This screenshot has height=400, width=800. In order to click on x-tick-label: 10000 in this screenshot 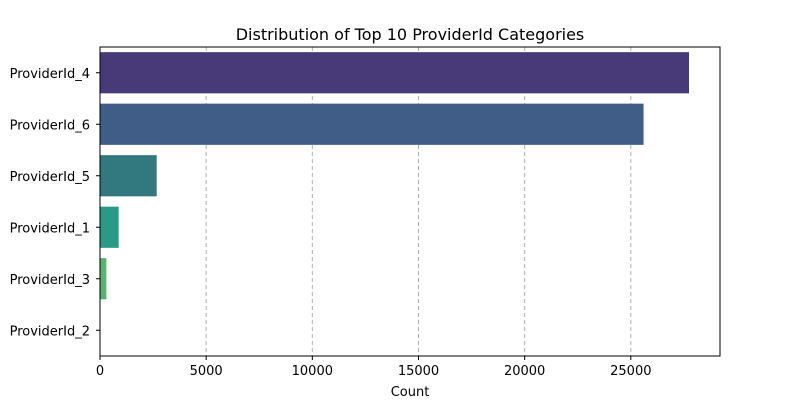, I will do `click(312, 371)`.